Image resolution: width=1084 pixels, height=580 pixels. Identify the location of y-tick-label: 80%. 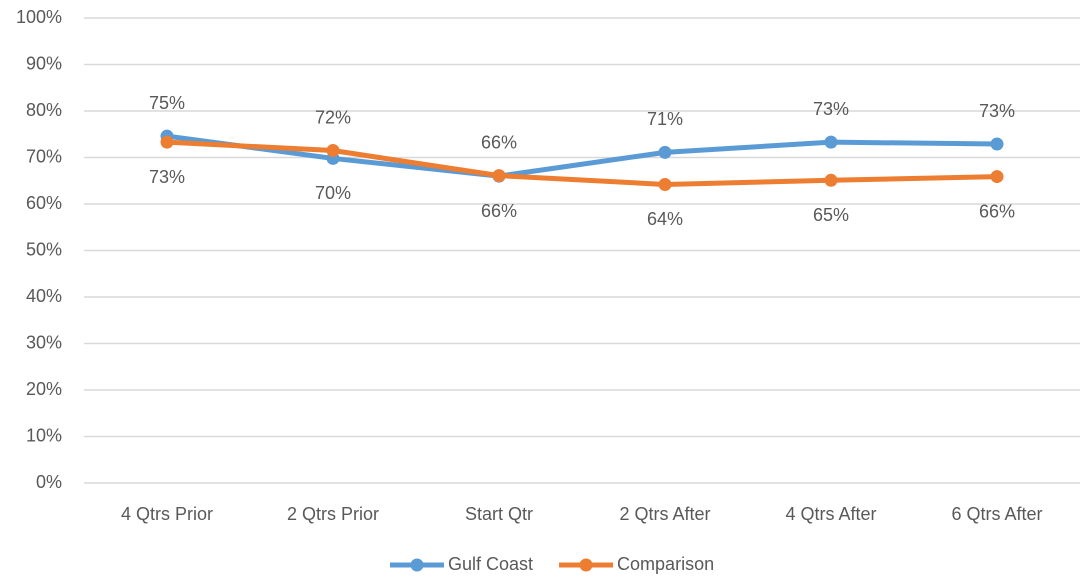
(44, 110).